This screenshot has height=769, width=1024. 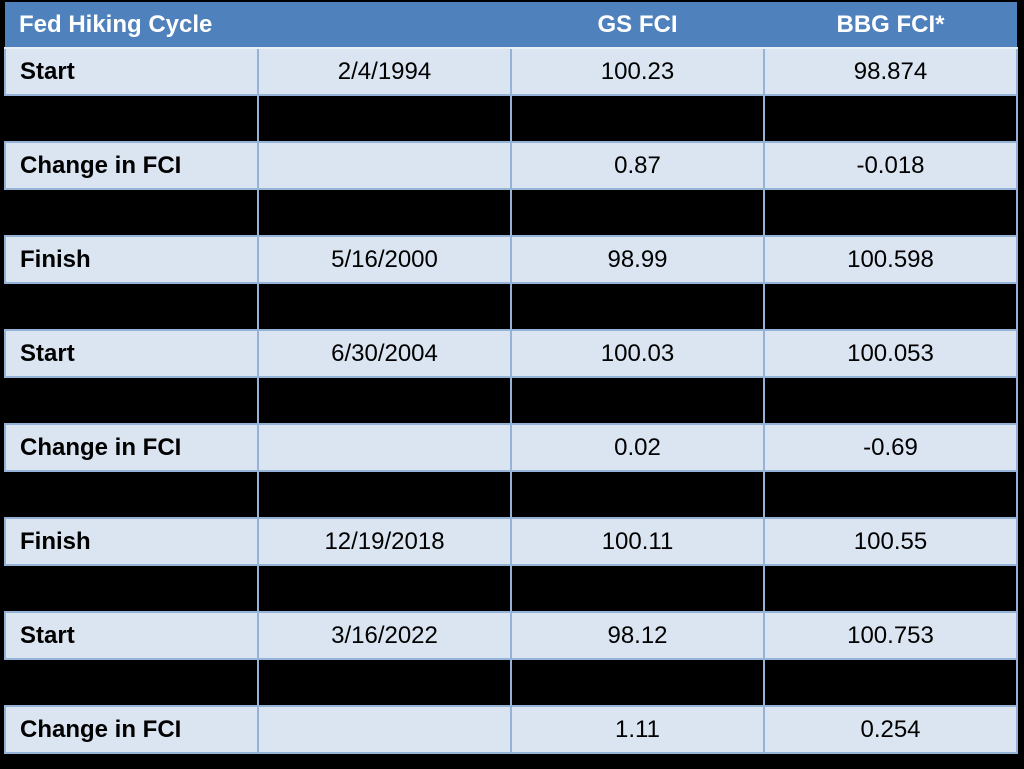 What do you see at coordinates (384, 353) in the screenshot?
I see `date-cell: 6/30/2004` at bounding box center [384, 353].